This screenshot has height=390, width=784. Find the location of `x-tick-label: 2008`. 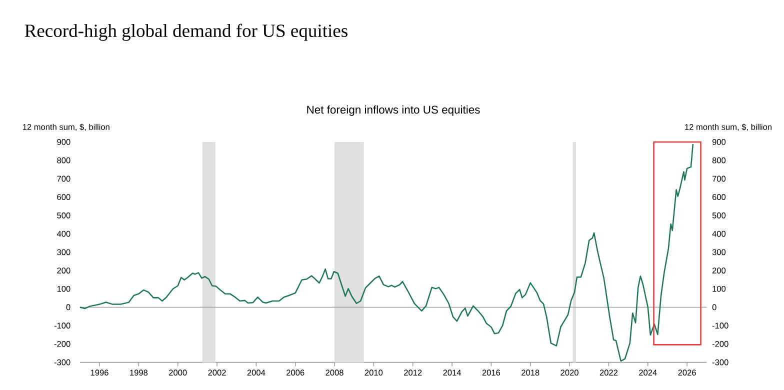

x-tick-label: 2008 is located at coordinates (335, 373).